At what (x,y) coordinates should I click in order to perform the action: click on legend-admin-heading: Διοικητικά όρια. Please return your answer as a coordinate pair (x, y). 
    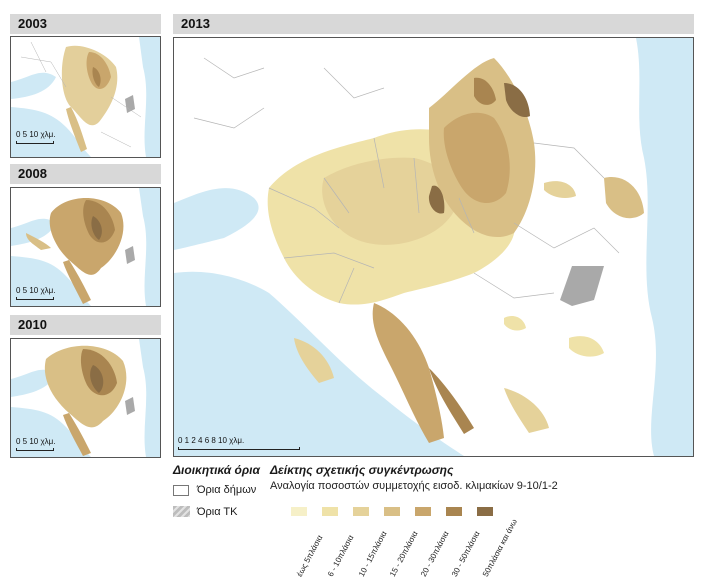
    Looking at the image, I should click on (216, 470).